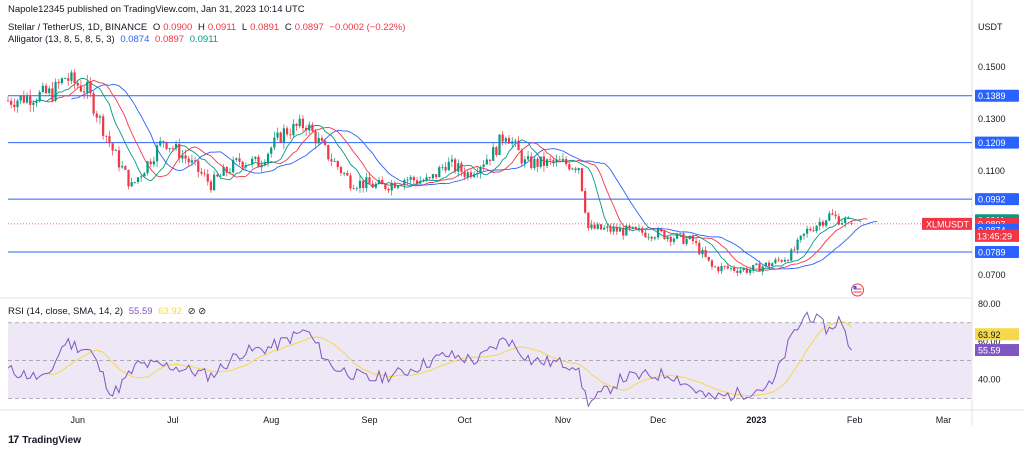  Describe the element at coordinates (989, 304) in the screenshot. I see `rsi-axis-tick: 80.00` at that location.